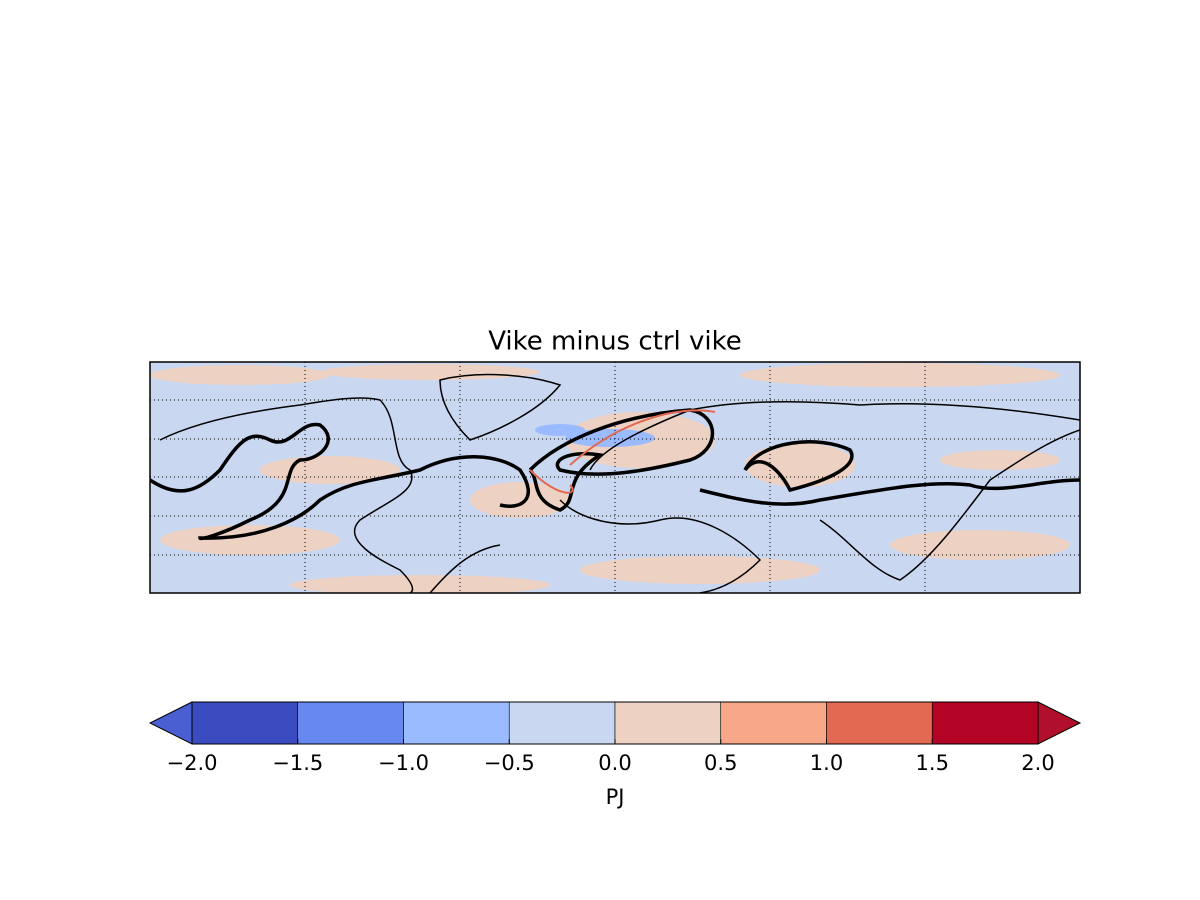 This screenshot has height=900, width=1200. What do you see at coordinates (826, 763) in the screenshot?
I see `colorbar-tick-label: 1.0` at bounding box center [826, 763].